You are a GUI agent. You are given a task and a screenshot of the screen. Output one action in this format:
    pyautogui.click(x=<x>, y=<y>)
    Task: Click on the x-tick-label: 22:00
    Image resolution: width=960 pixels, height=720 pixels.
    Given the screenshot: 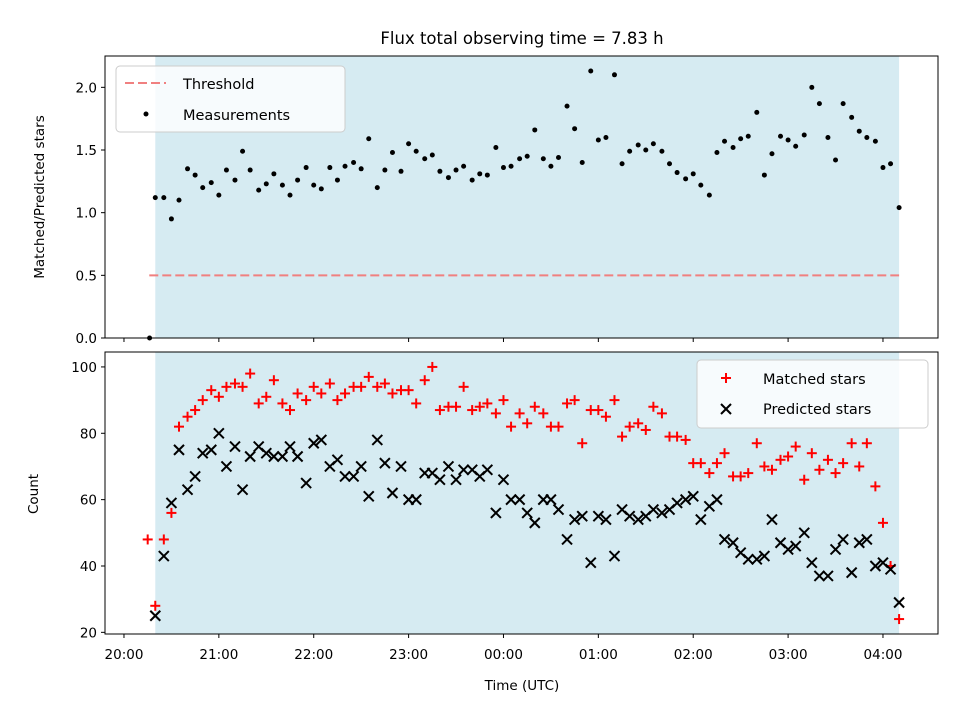 What is the action you would take?
    pyautogui.click(x=313, y=655)
    